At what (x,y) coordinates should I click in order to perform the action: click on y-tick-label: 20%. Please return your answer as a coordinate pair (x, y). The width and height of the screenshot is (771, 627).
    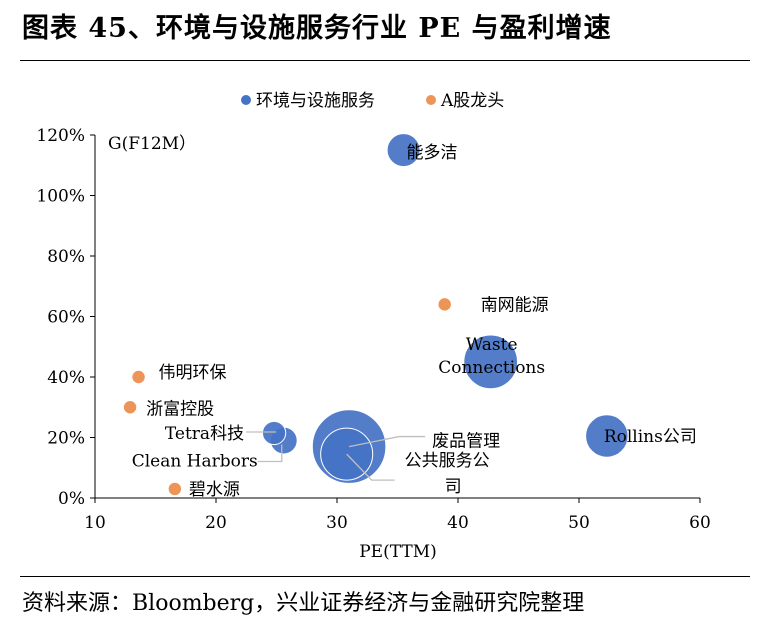
    Looking at the image, I should click on (66, 439).